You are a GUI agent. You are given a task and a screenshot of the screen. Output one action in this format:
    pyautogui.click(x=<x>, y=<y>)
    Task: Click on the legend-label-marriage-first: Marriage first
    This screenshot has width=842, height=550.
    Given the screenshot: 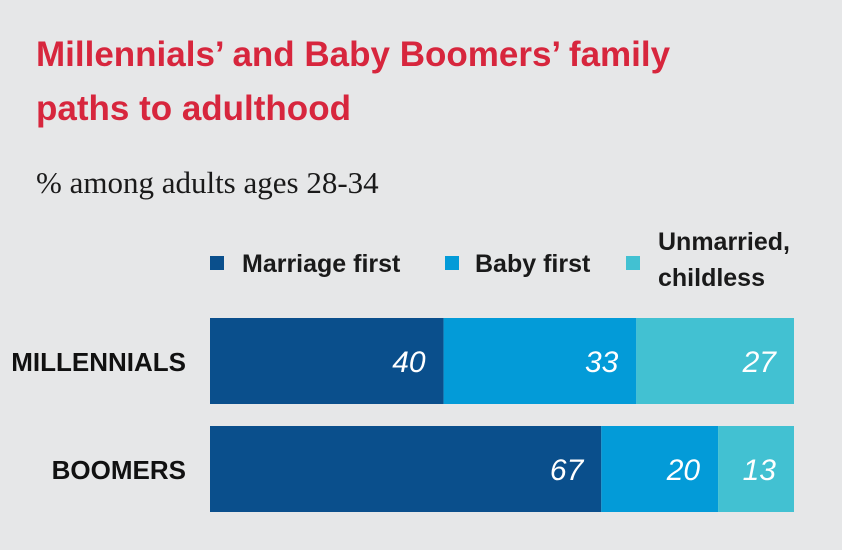 What is the action you would take?
    pyautogui.click(x=321, y=264)
    